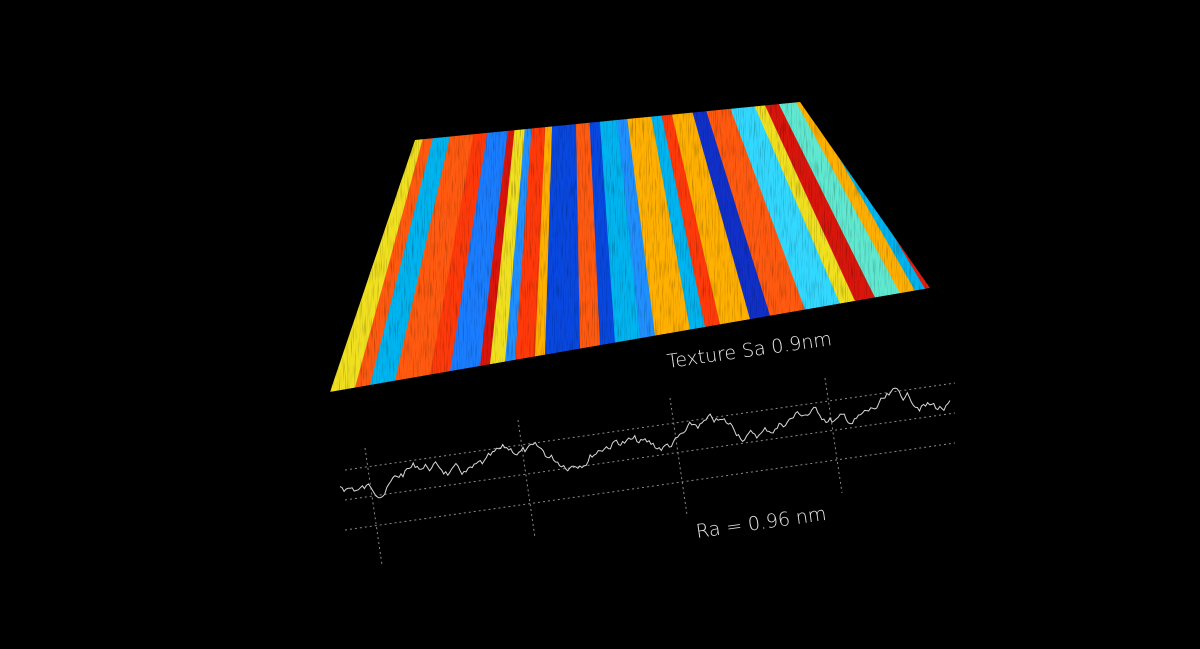 The height and width of the screenshot is (649, 1200). What do you see at coordinates (645, 443) in the screenshot?
I see `profile-line` at bounding box center [645, 443].